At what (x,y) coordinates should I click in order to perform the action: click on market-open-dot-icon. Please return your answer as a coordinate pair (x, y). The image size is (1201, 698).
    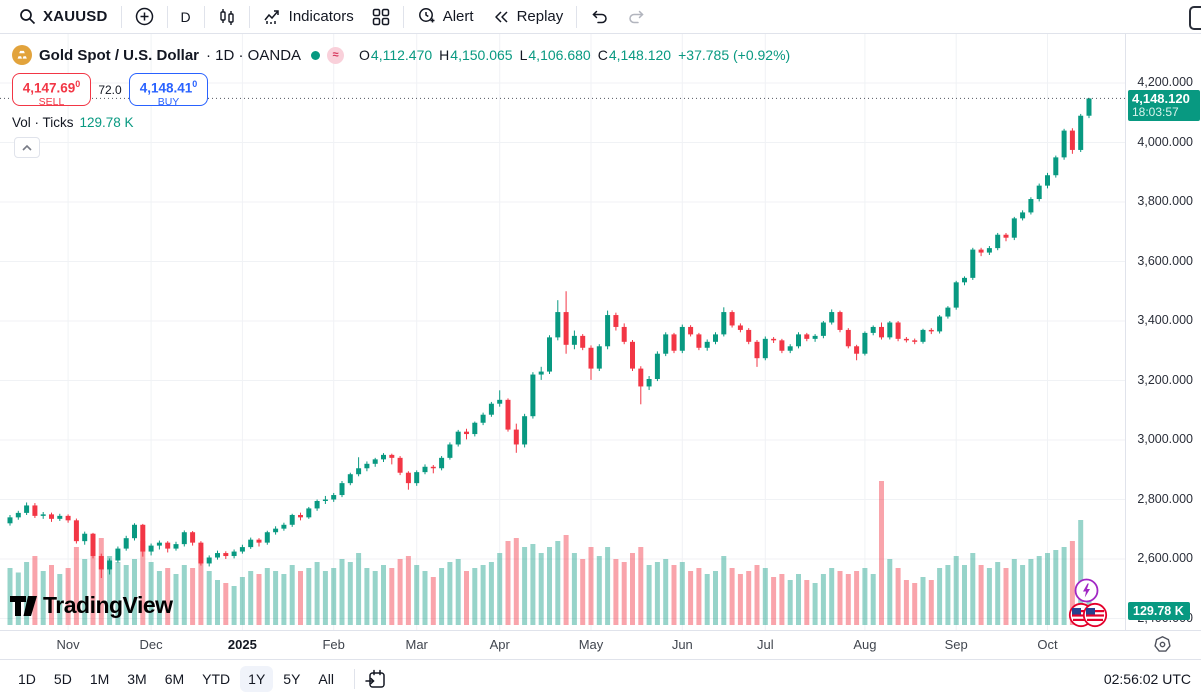
    Looking at the image, I should click on (316, 55).